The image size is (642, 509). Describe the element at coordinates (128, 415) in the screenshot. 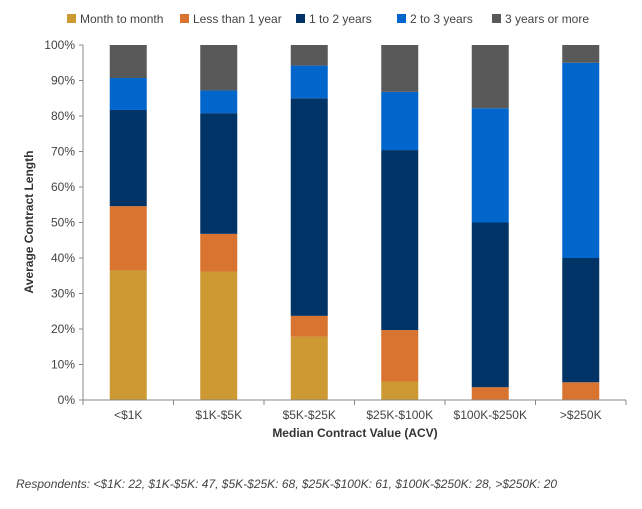

I see `x-tick-label: <$1K` at that location.